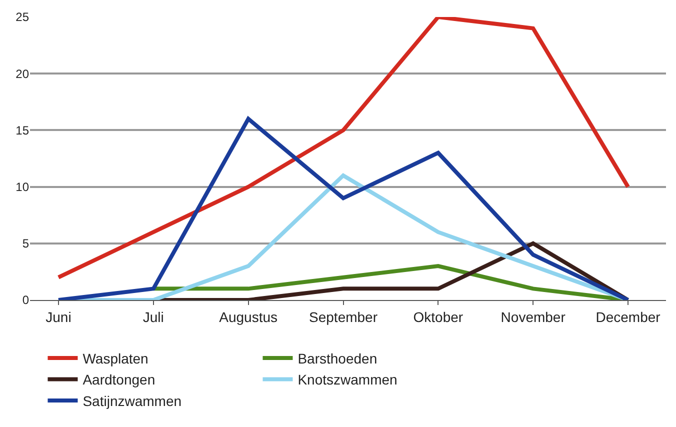 The image size is (676, 427). I want to click on legend-label: Knotszwammen, so click(348, 380).